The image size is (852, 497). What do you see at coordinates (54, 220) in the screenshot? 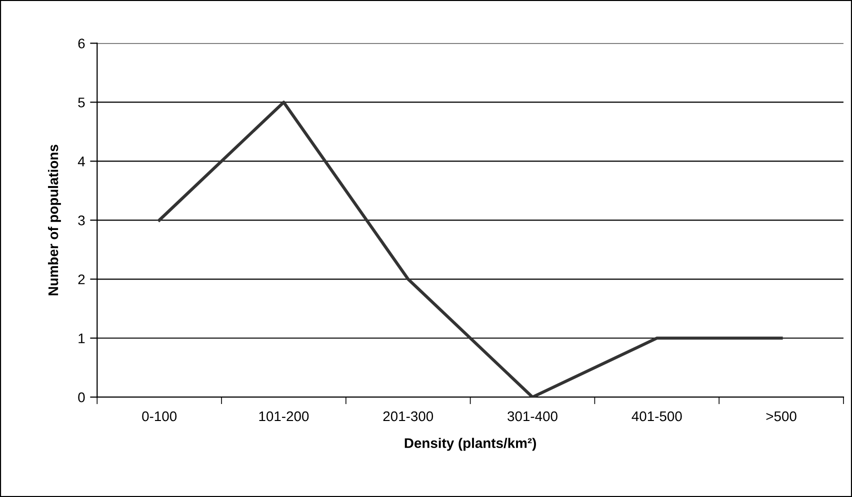
I see `y-axis-title: Number of populations` at bounding box center [54, 220].